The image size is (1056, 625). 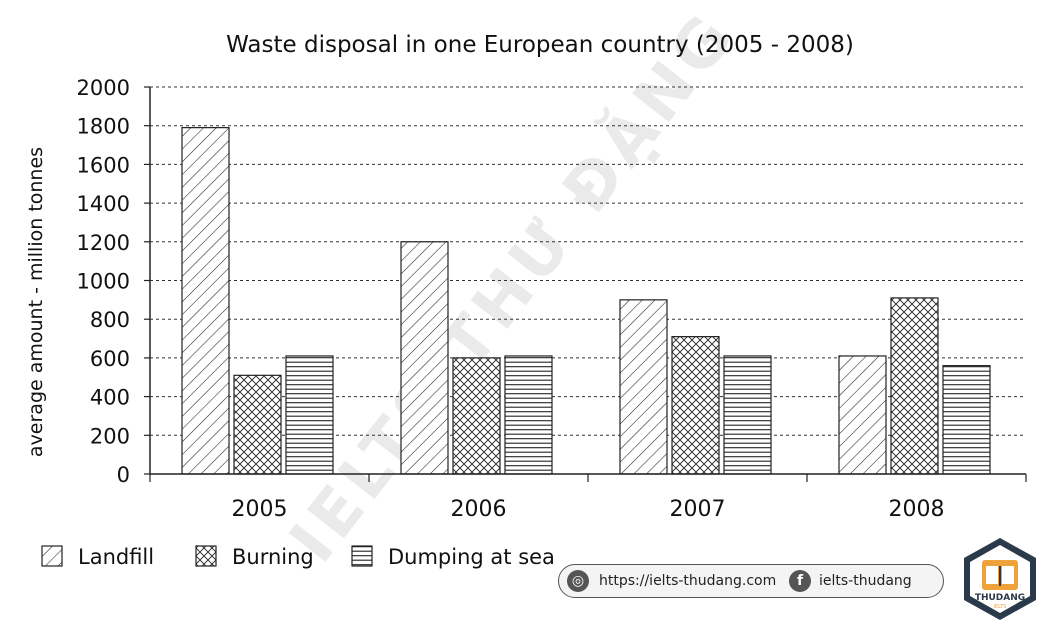 What do you see at coordinates (800, 581) in the screenshot?
I see `facebook-icon: f` at bounding box center [800, 581].